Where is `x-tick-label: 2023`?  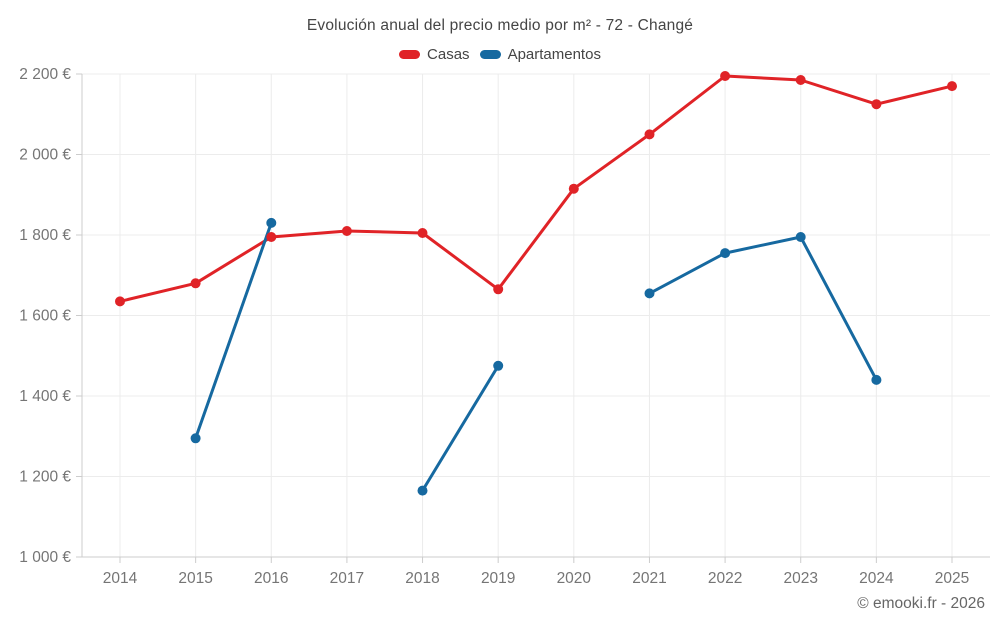 x-tick-label: 2023 is located at coordinates (800, 578).